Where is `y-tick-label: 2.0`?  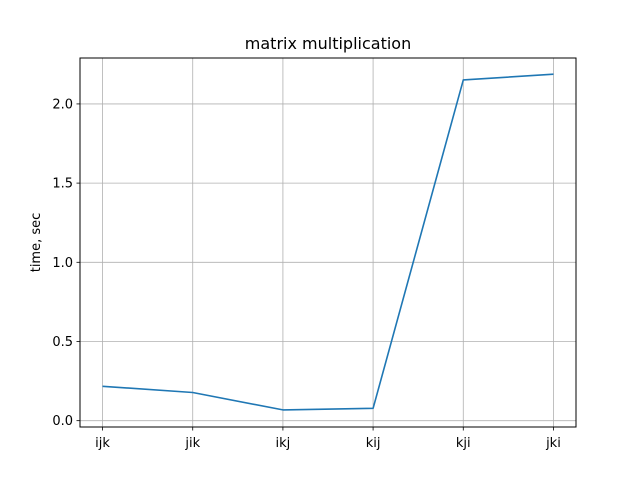 y-tick-label: 2.0 is located at coordinates (62, 104).